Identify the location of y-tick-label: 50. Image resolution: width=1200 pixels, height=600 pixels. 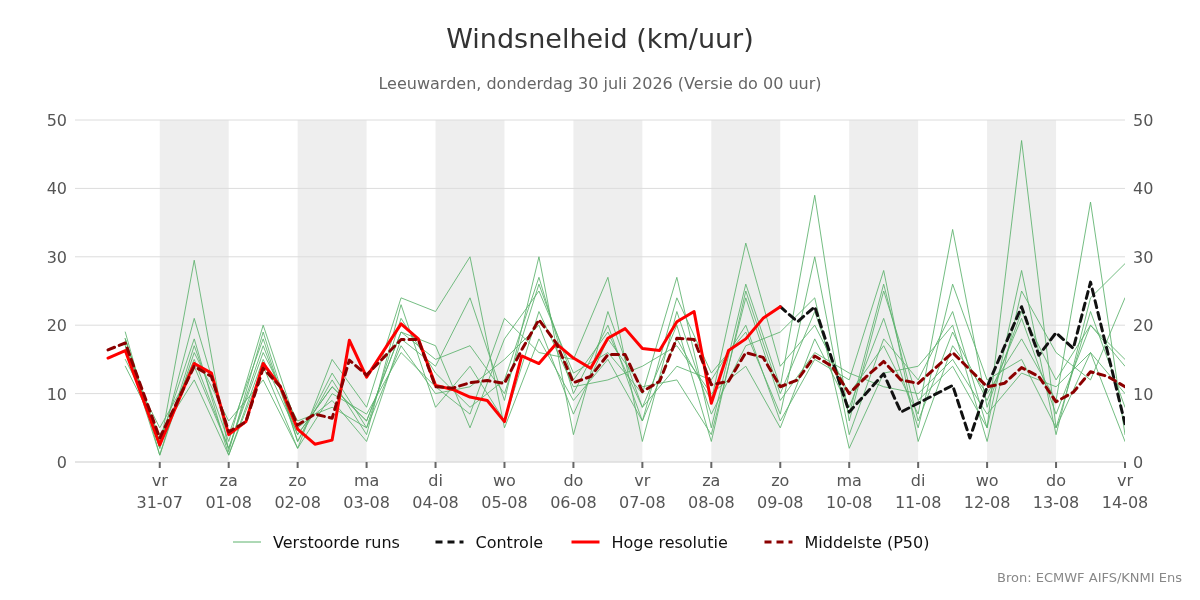
(56, 120).